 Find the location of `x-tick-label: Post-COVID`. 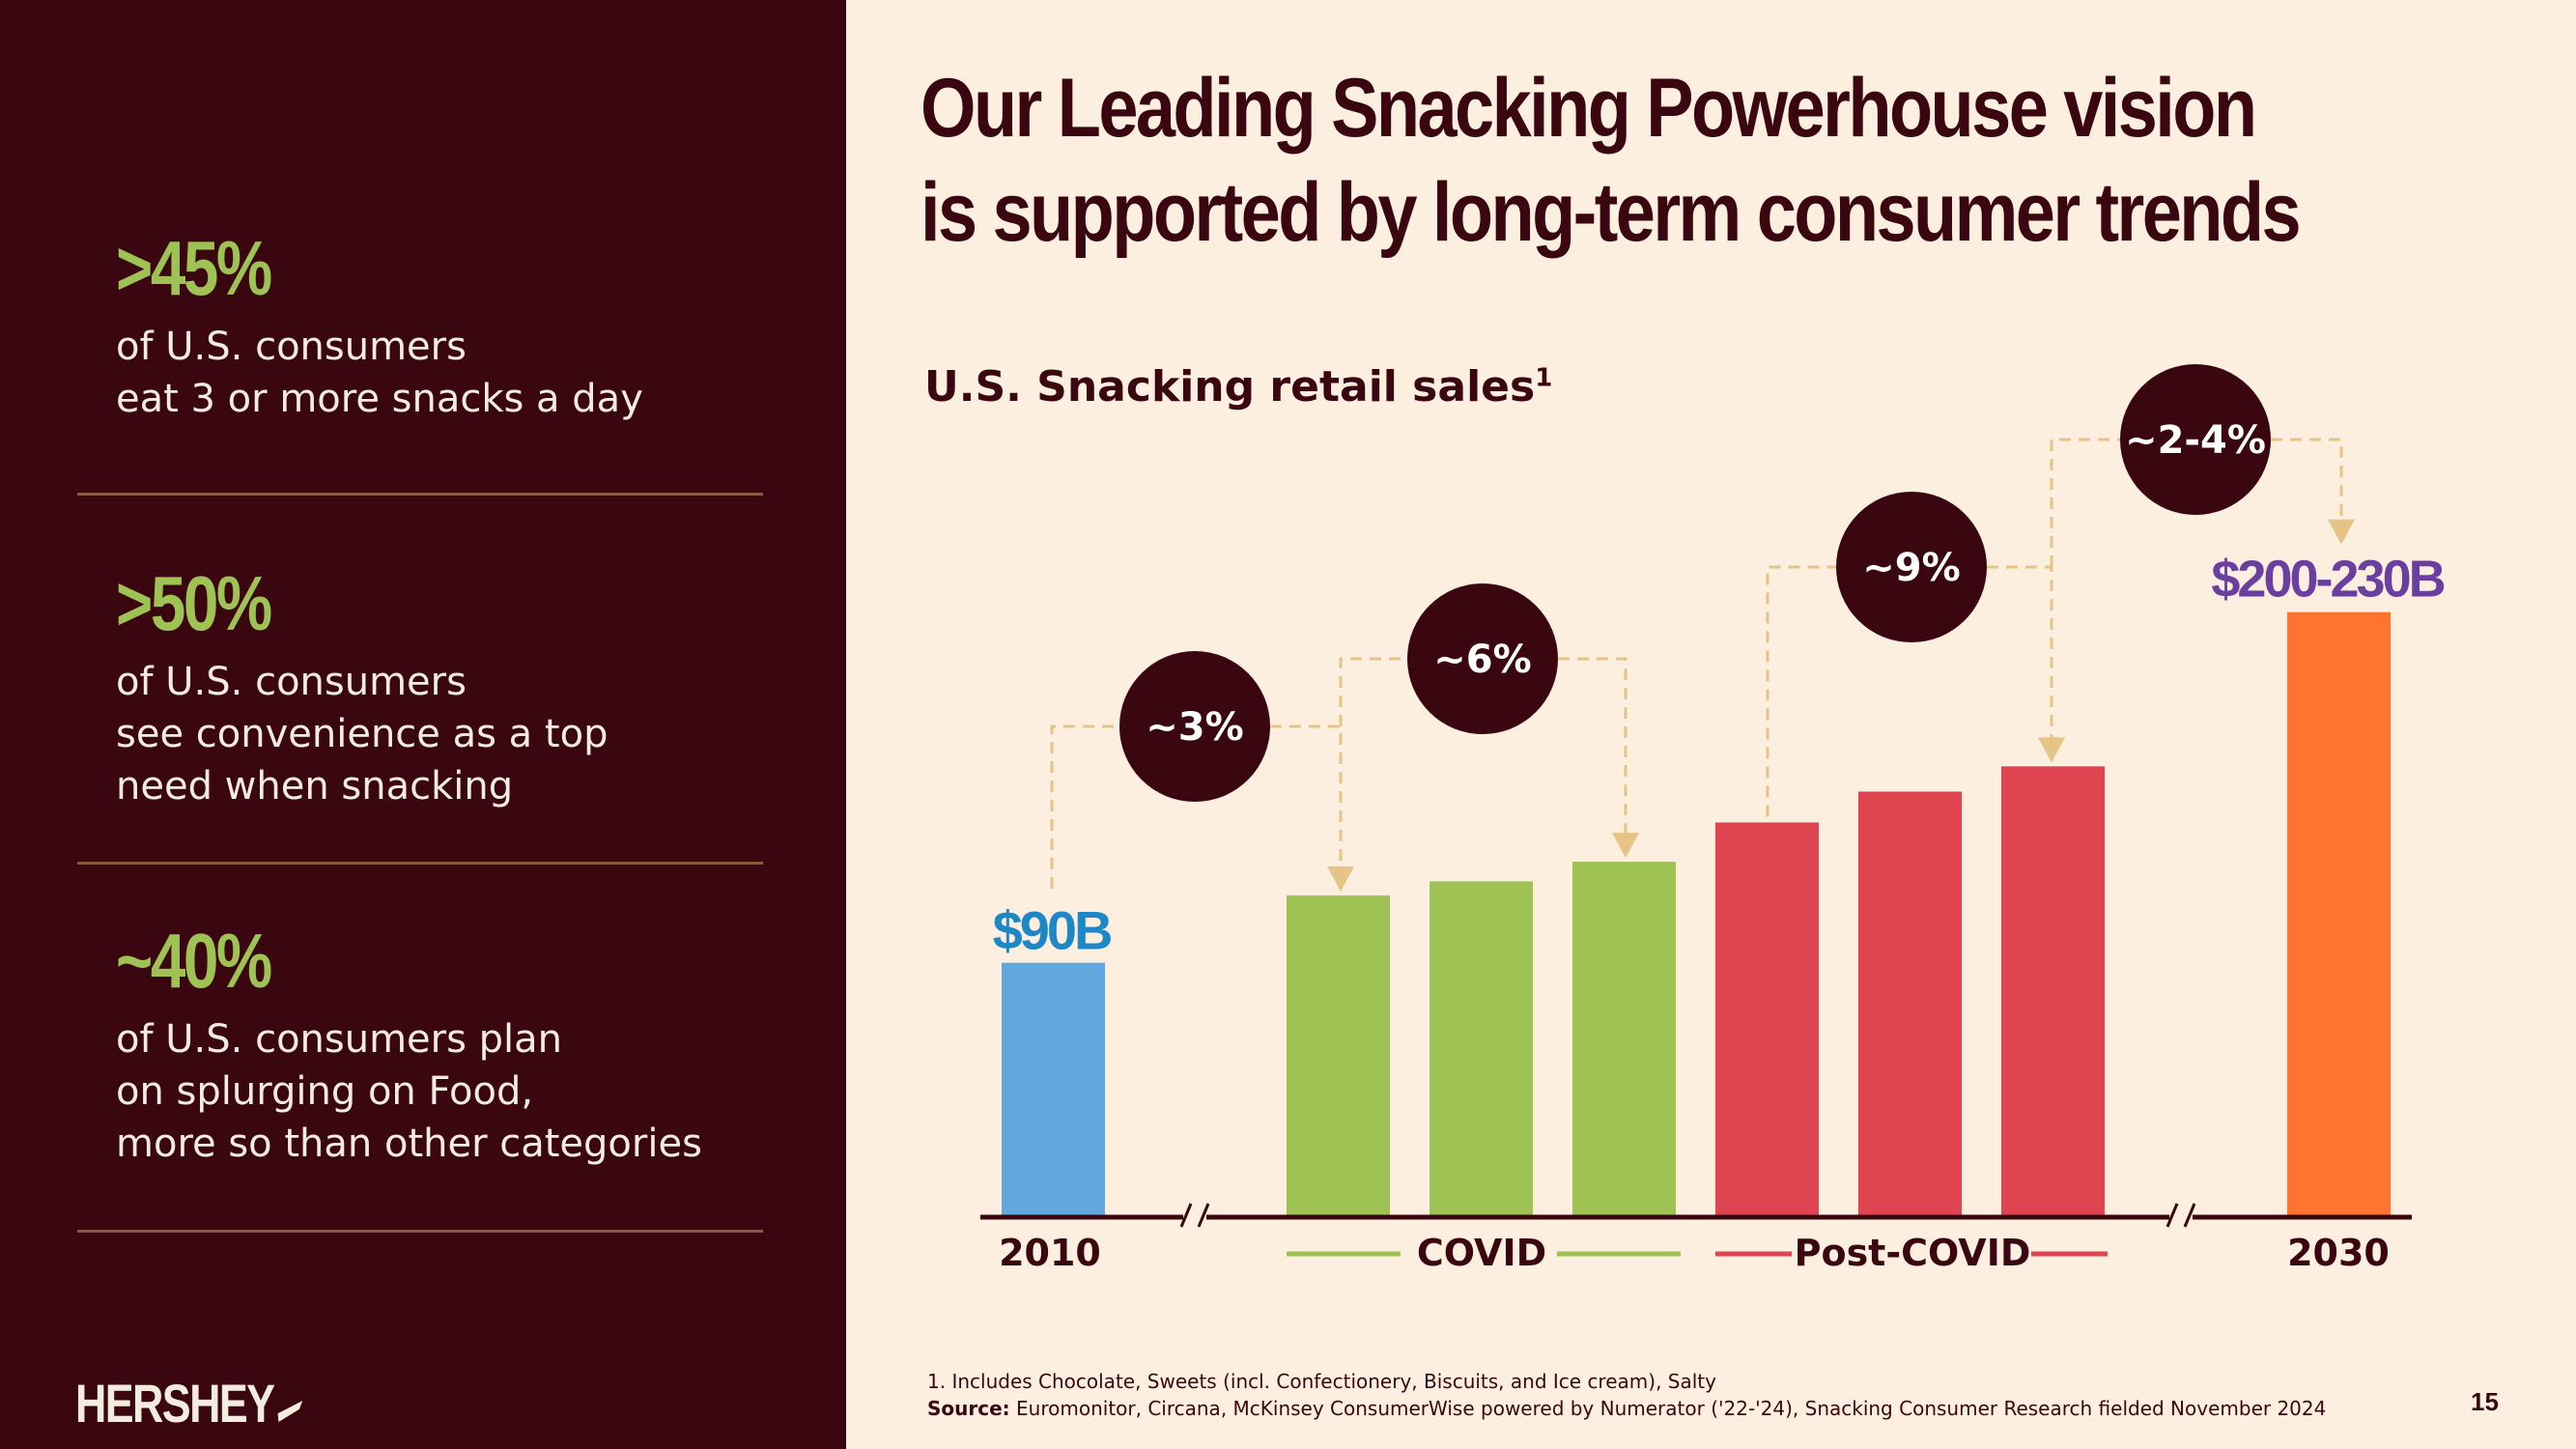

x-tick-label: Post-COVID is located at coordinates (1913, 1253).